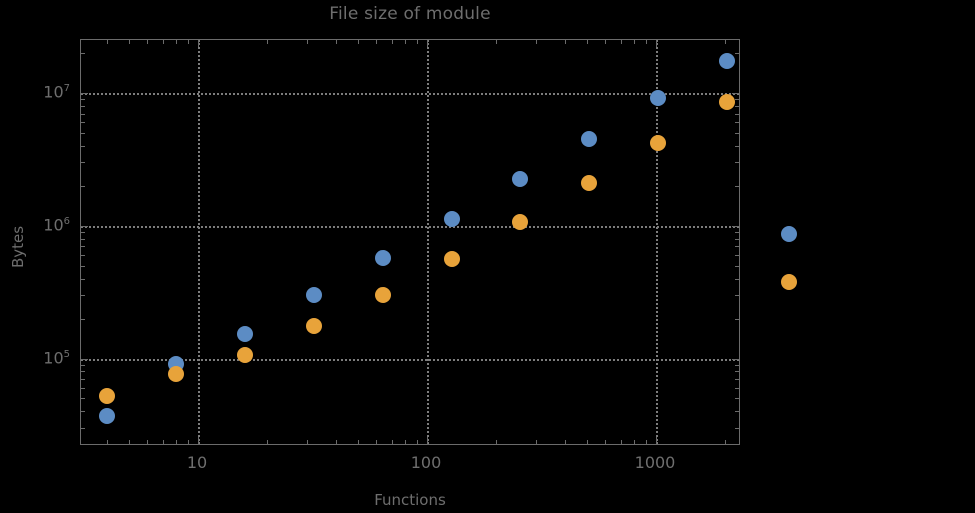 The image size is (975, 513). I want to click on y-tick-label: 106, so click(56, 225).